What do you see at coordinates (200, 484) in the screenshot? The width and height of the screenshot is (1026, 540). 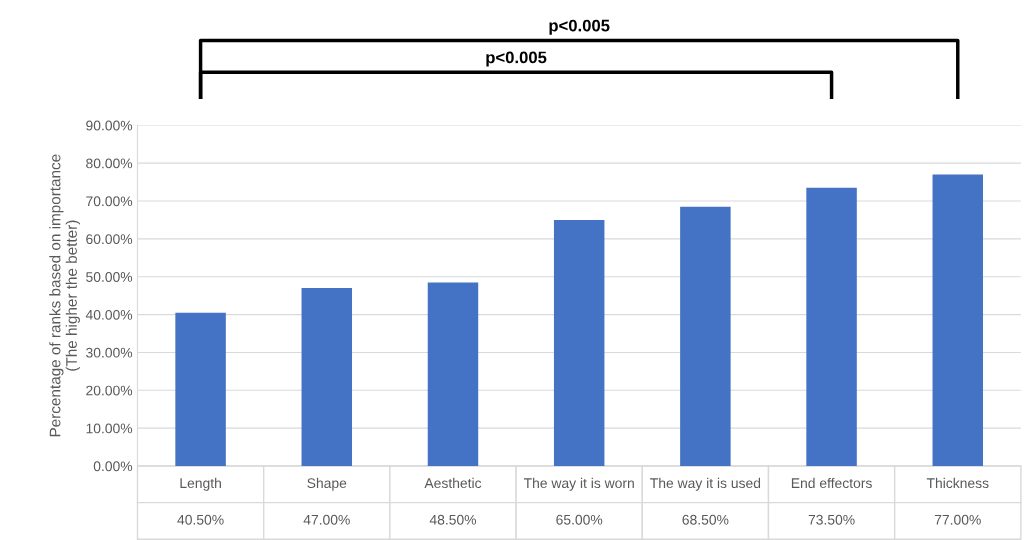 I see `x-tick-label: Length` at bounding box center [200, 484].